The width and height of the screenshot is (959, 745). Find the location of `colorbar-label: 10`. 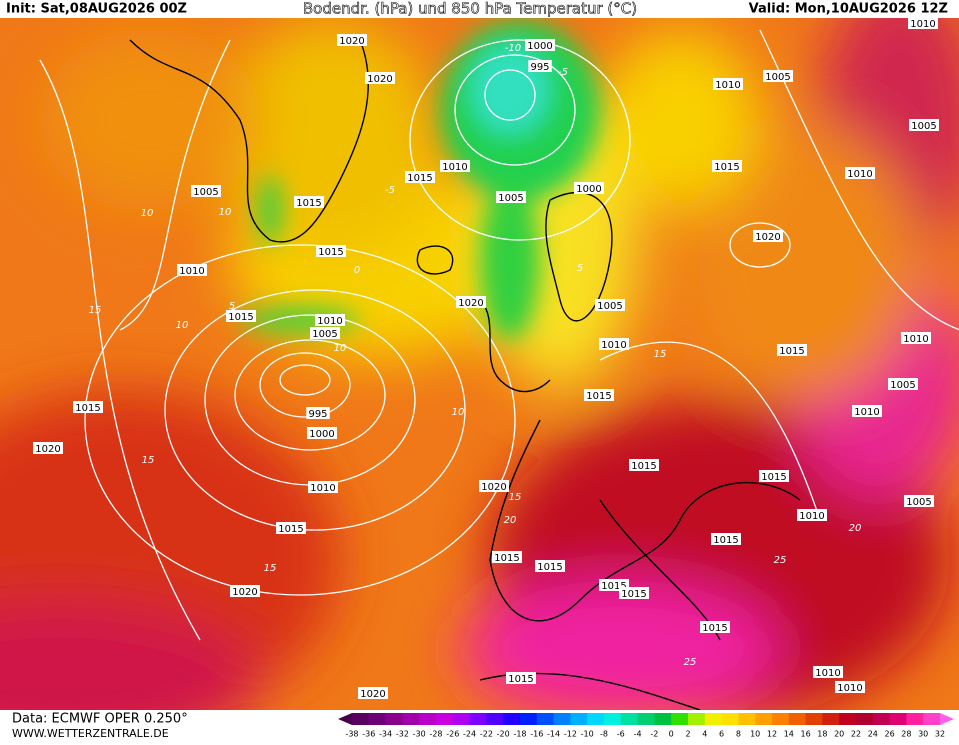

colorbar-label: 10 is located at coordinates (755, 734).